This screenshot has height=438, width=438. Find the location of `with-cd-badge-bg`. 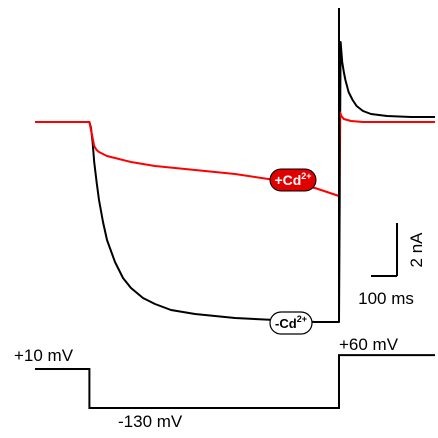

with-cd-badge-bg is located at coordinates (293, 180).